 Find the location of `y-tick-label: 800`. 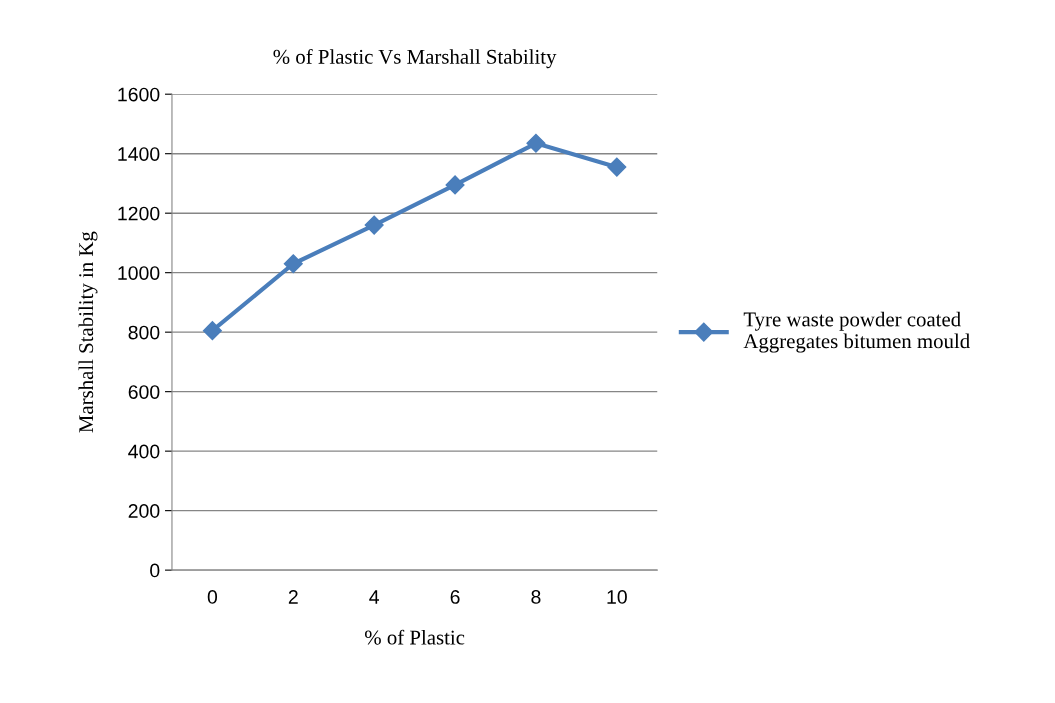

y-tick-label: 800 is located at coordinates (144, 332).